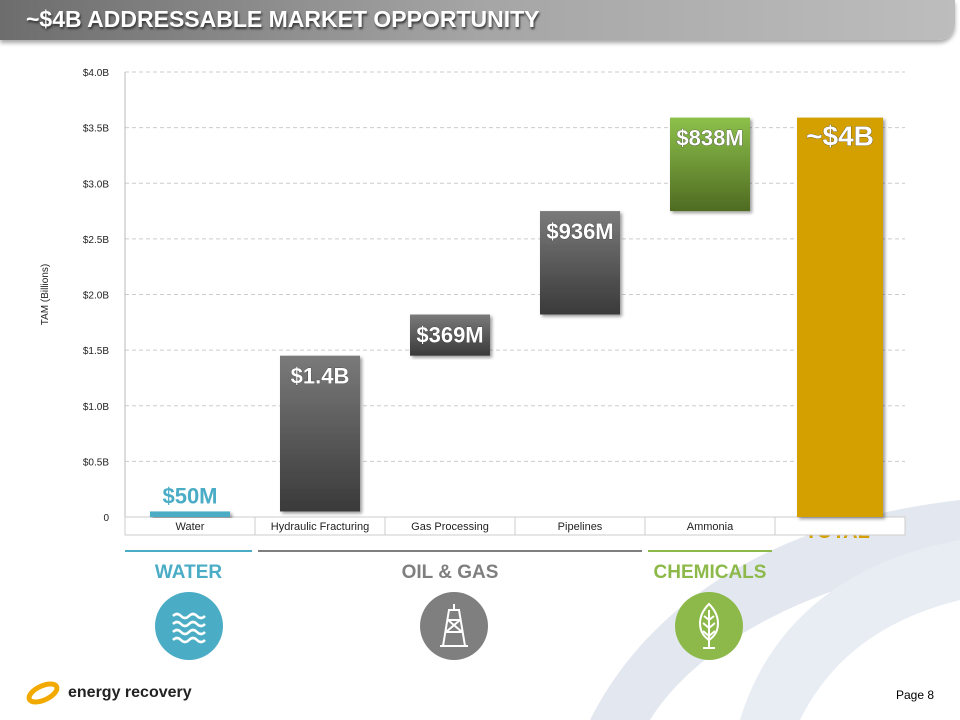 The height and width of the screenshot is (720, 960). I want to click on data-label: $369M, so click(449, 335).